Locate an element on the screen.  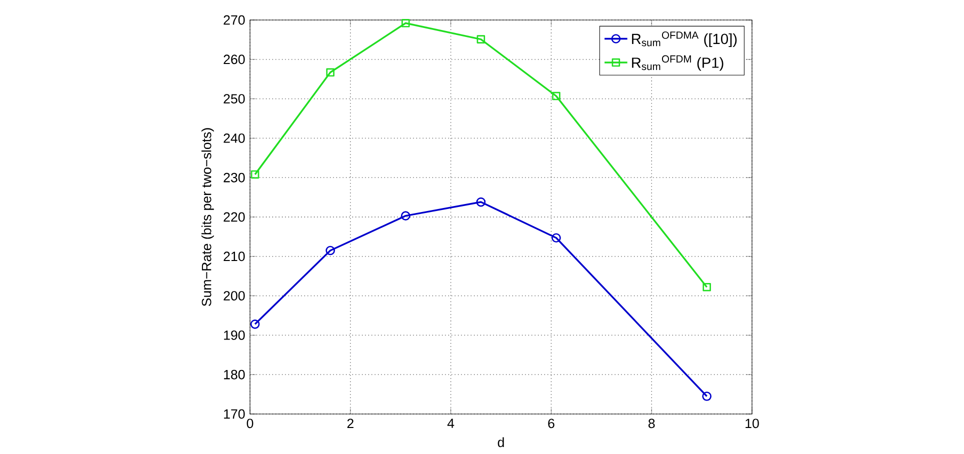
x-tick-label: 2 is located at coordinates (350, 423).